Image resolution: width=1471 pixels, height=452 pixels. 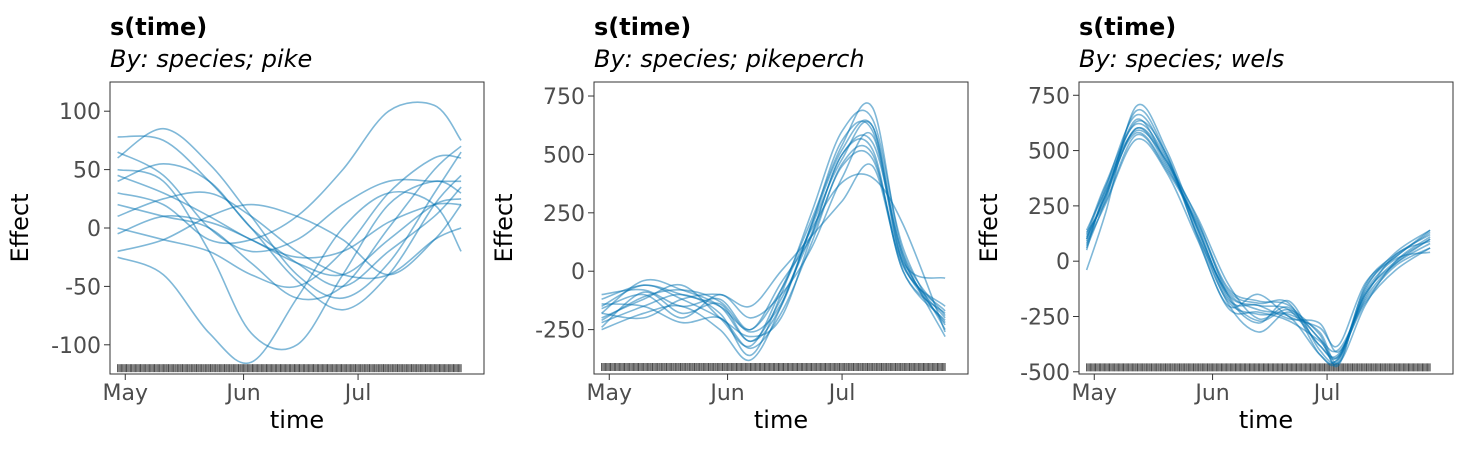 I want to click on panel-subtitle: By: species; pikeperch, so click(x=729, y=59).